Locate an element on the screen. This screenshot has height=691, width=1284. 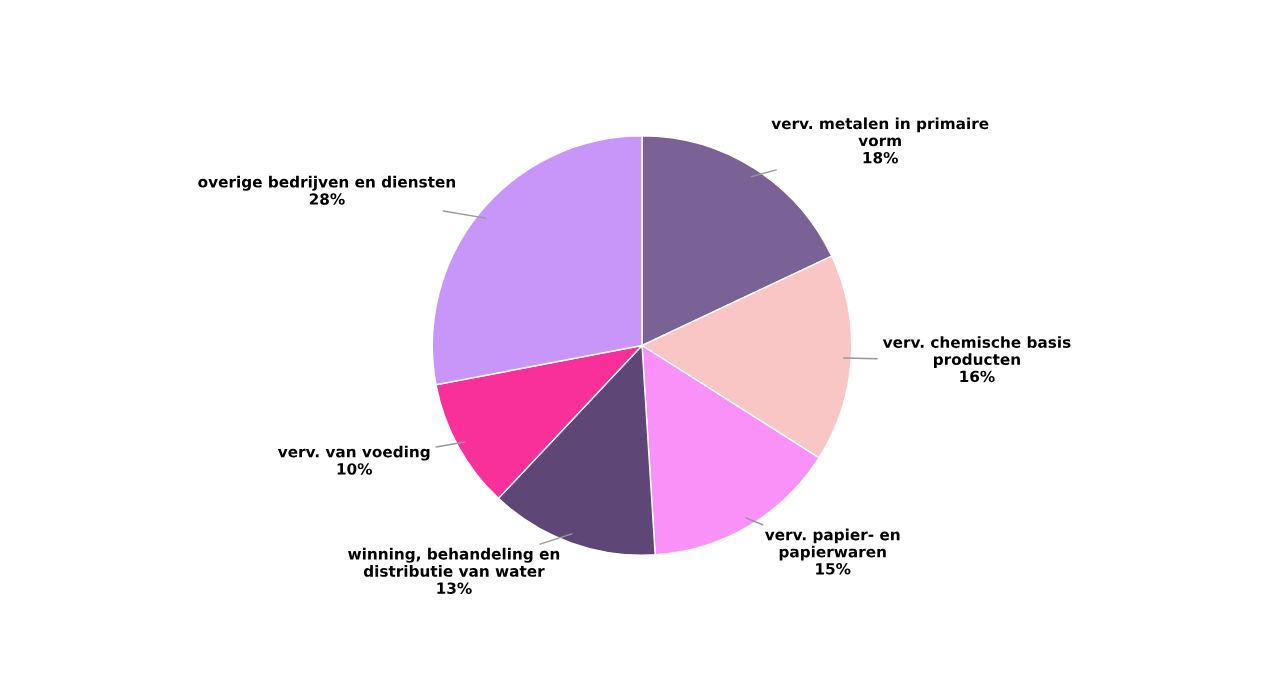
slice-label: verv. chemische basis producten is located at coordinates (976, 352).